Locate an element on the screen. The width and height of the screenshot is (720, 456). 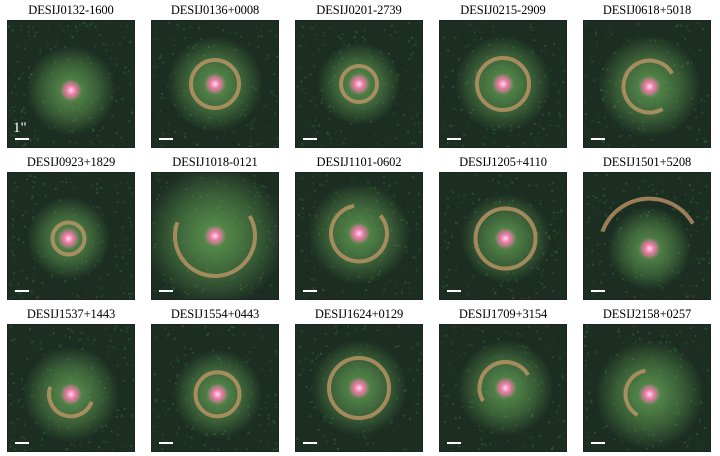
lens-panel: DESIJ1205+4110 is located at coordinates (503, 227).